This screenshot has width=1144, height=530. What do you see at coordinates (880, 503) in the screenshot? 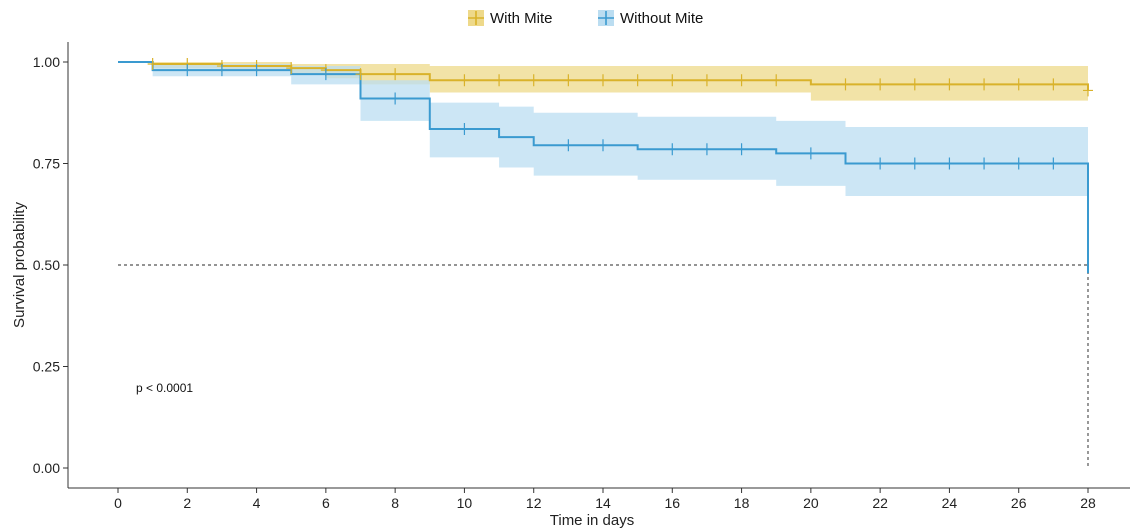
I see `x-tick-label: 22` at bounding box center [880, 503].